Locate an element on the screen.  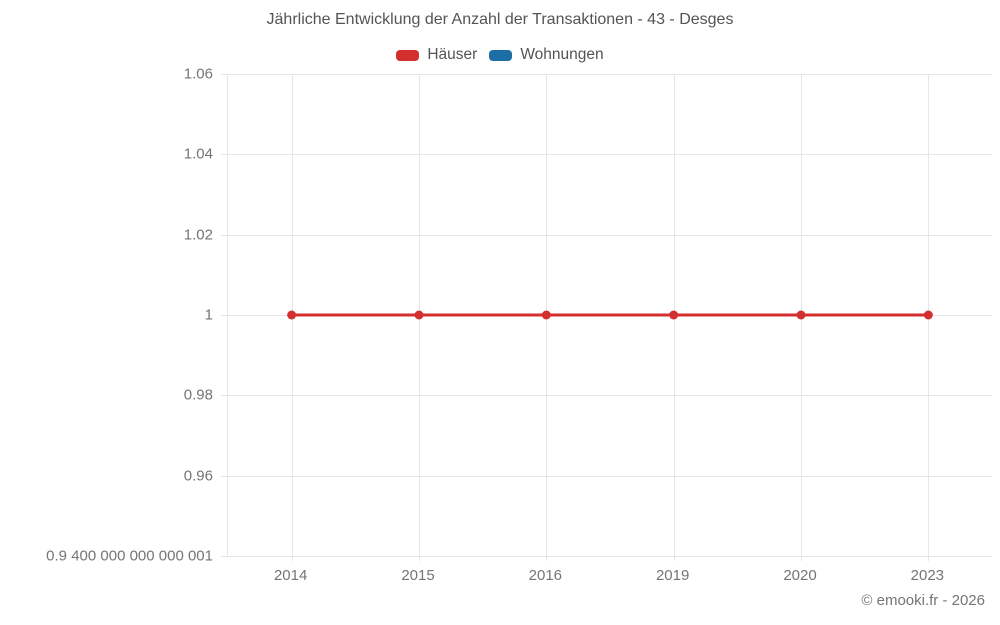
x-tick-label: 2019 is located at coordinates (672, 575).